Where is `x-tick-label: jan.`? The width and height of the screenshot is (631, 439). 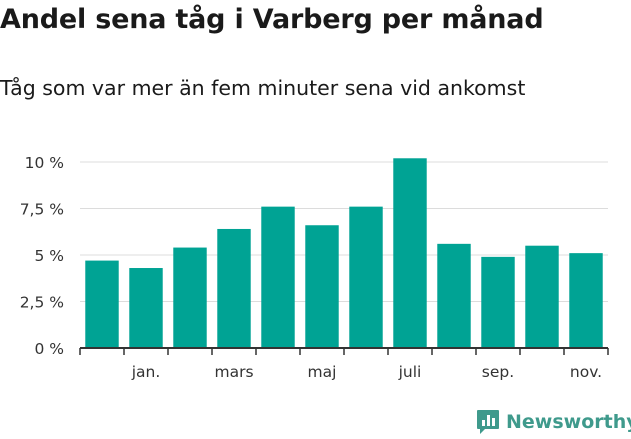 x-tick-label: jan. is located at coordinates (146, 372).